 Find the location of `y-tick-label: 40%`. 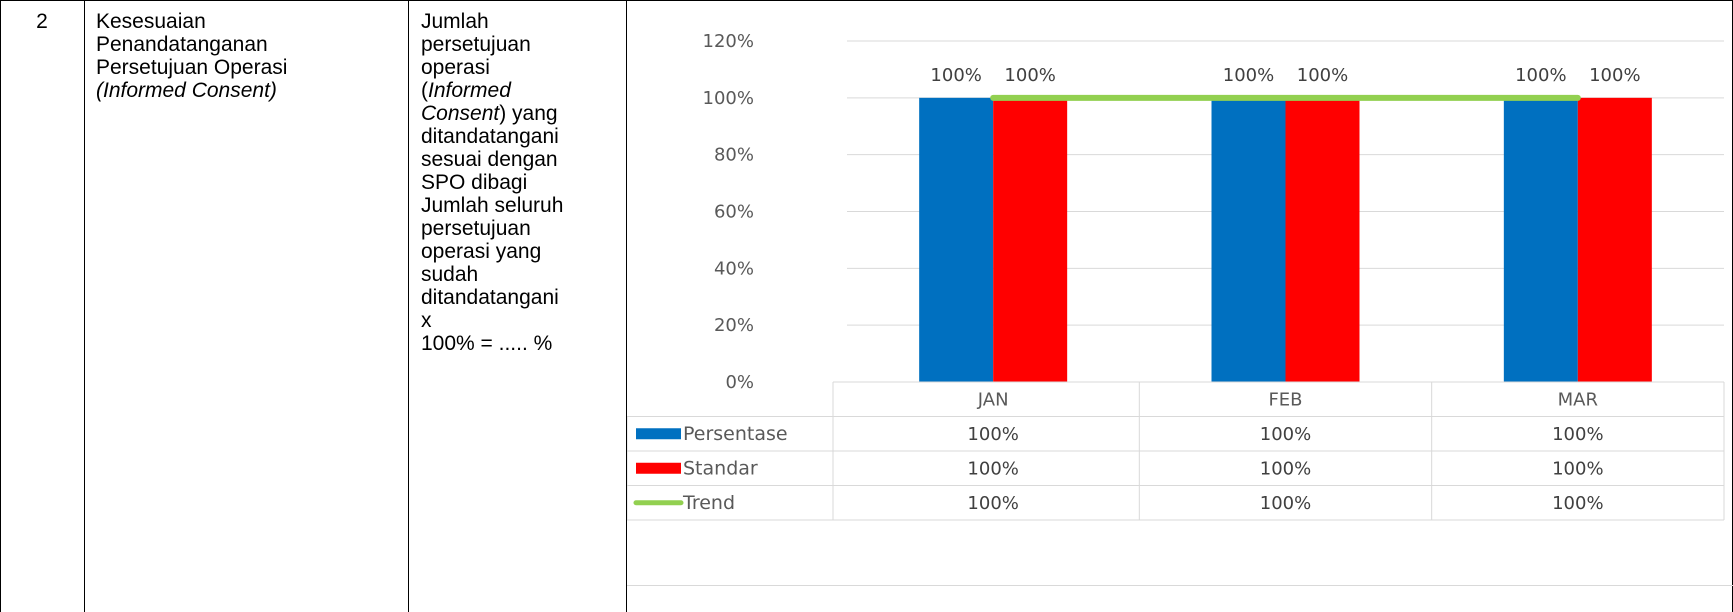

y-tick-label: 40% is located at coordinates (734, 268).